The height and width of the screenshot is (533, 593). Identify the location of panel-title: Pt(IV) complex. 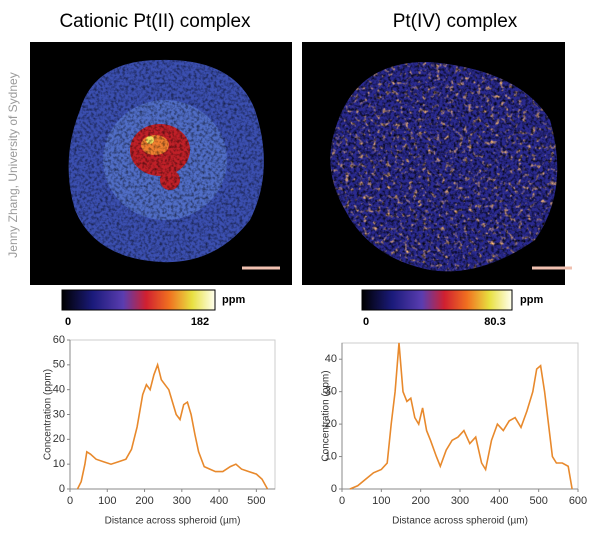
(455, 21).